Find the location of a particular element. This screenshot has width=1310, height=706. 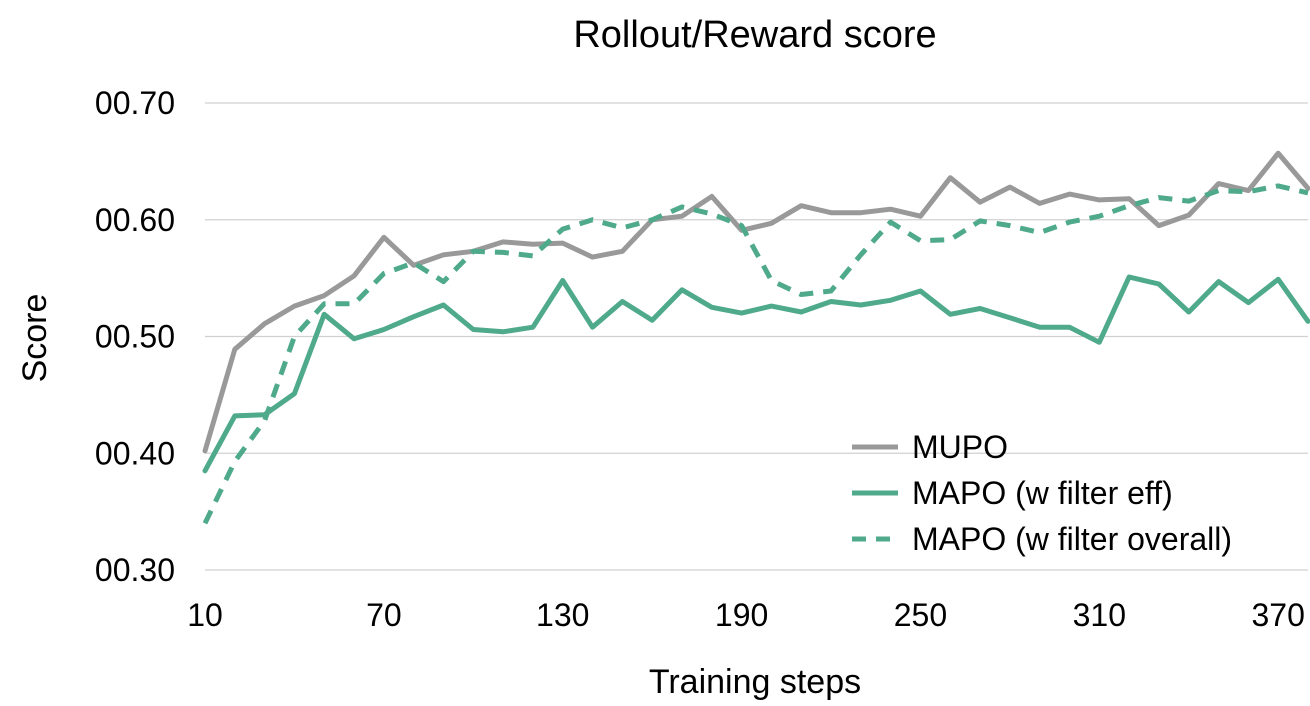

x-tick-label: 370 is located at coordinates (1277, 615).